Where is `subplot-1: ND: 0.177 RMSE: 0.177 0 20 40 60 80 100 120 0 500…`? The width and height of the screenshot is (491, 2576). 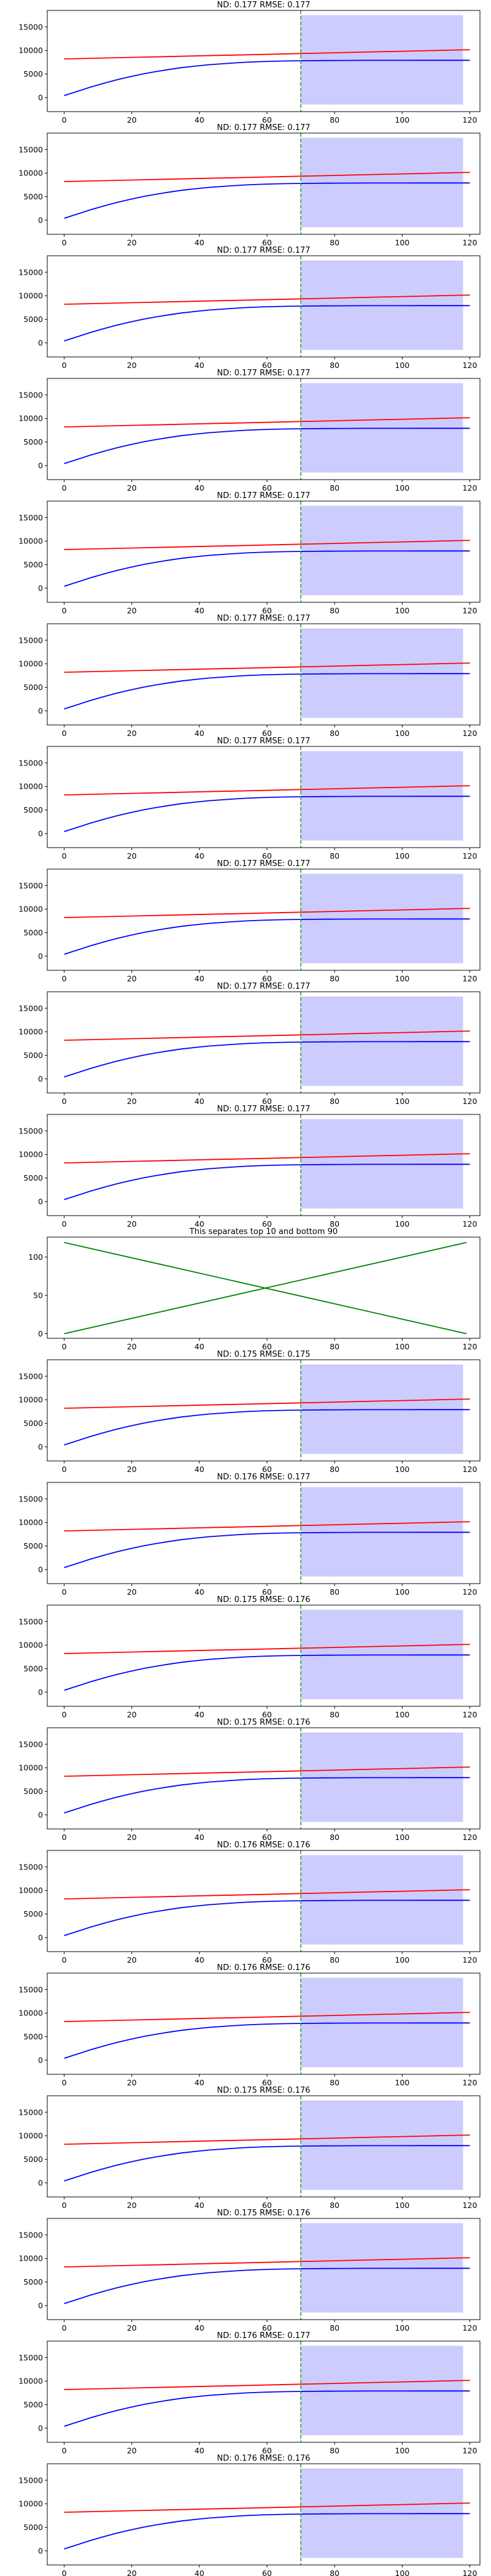 subplot-1: ND: 0.177 RMSE: 0.177 0 20 40 60 80 100 120 0 500… is located at coordinates (250, 63).